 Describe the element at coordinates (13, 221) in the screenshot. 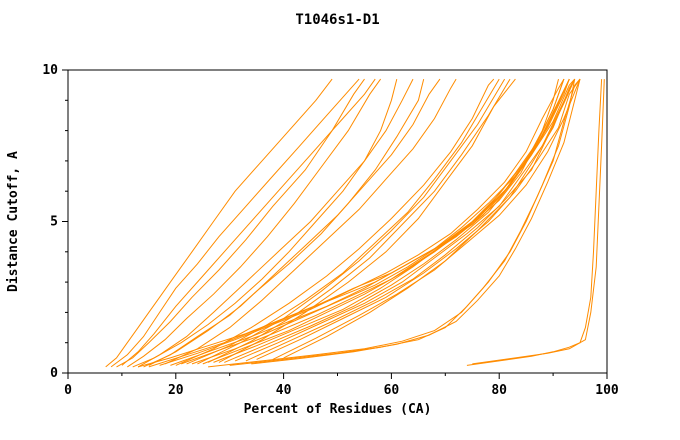

I see `y-axis-label: Distance Cutoff, A` at that location.